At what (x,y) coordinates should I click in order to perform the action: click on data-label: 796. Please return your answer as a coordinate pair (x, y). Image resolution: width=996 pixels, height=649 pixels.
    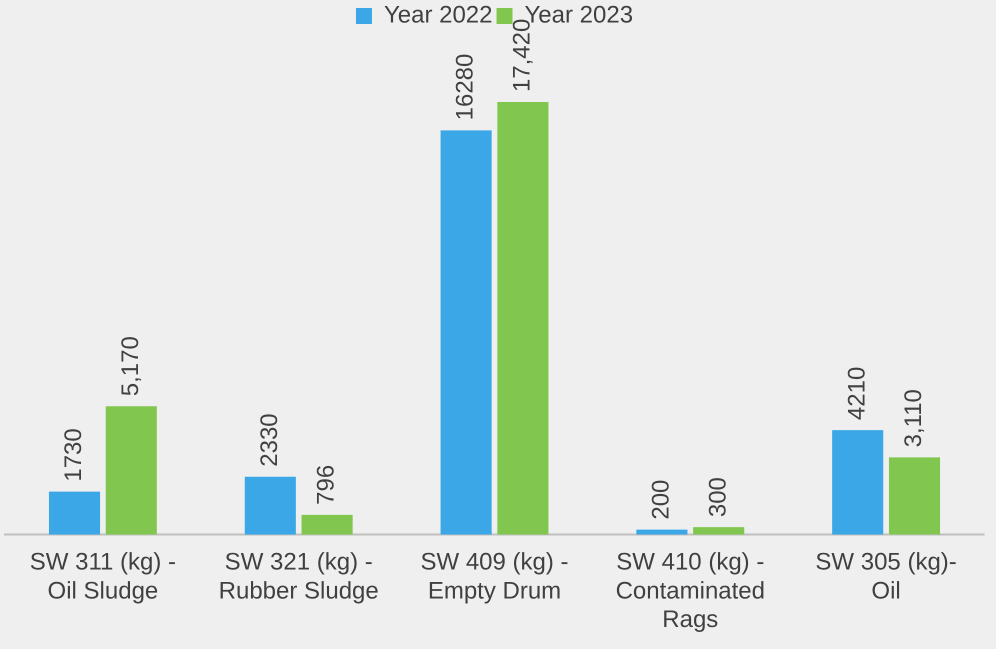
    Looking at the image, I should click on (326, 484).